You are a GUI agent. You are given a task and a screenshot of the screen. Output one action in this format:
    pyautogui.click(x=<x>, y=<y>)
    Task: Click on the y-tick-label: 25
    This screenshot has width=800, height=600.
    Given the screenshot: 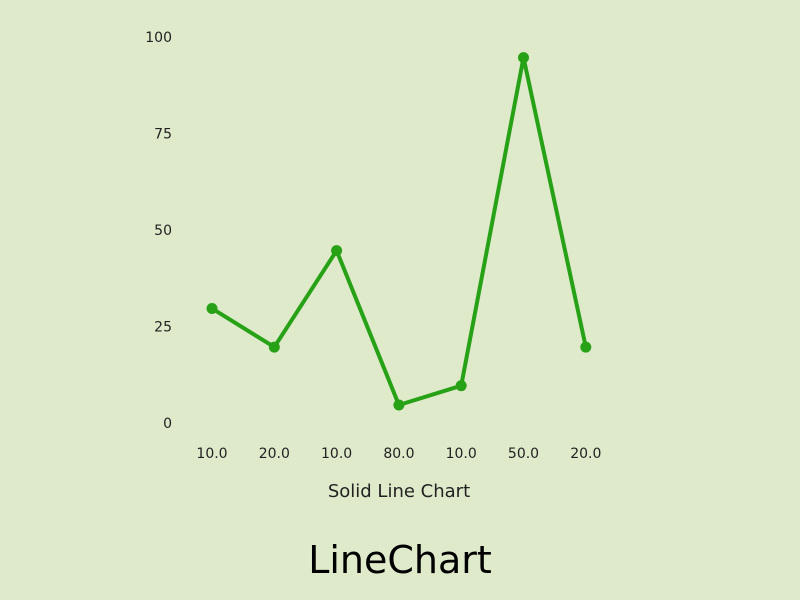 What is the action you would take?
    pyautogui.click(x=163, y=328)
    